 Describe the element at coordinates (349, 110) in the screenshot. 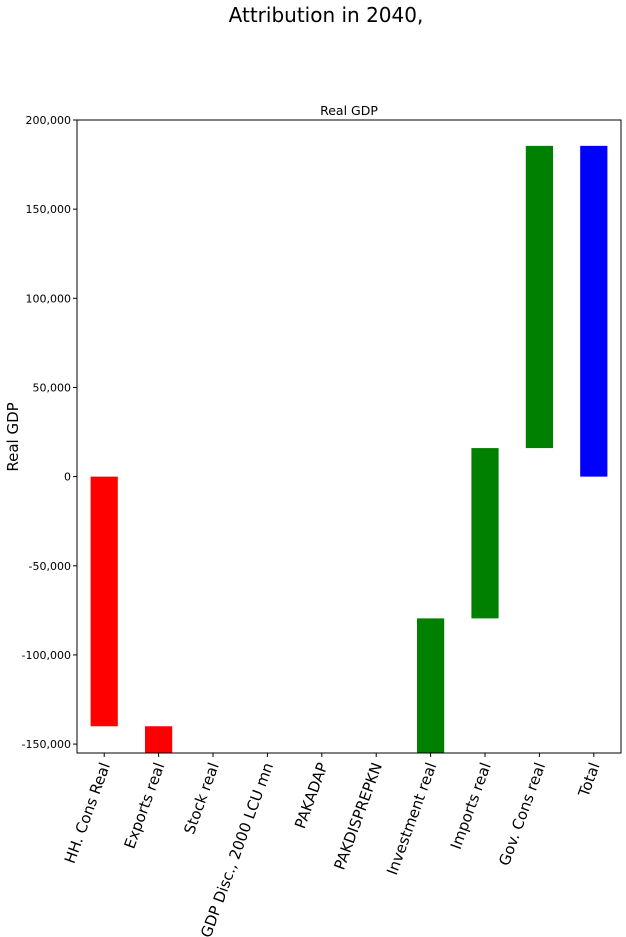

I see `chart-title: Real GDP` at that location.